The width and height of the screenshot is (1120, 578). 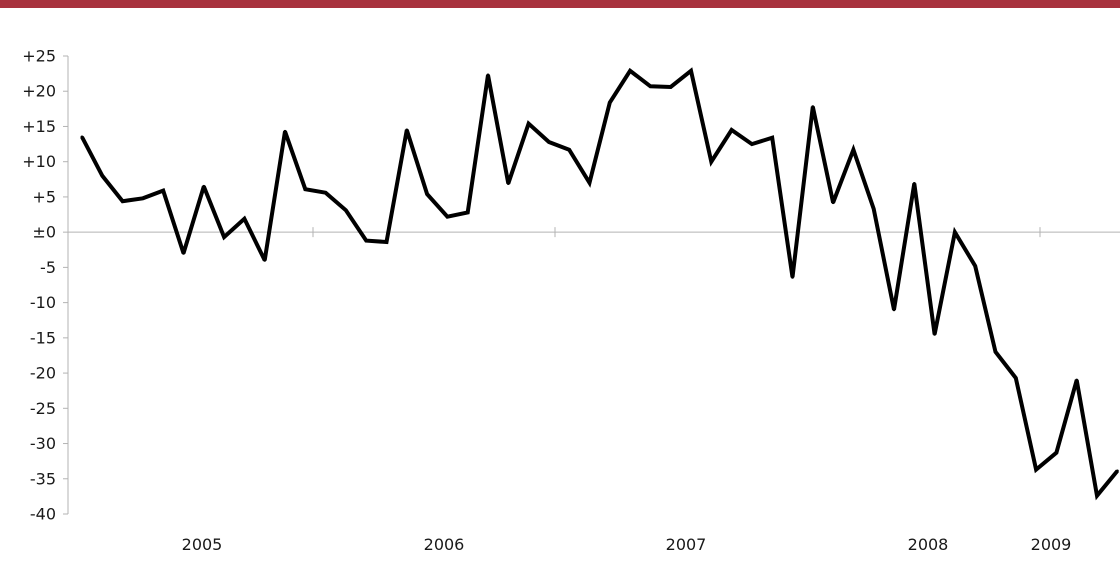 I want to click on y-tick-labels: +25 +20 +15 +10 +5 ±0 -5 -10 -15 -20 -25 -30 -35 -40, so click(x=39, y=285).